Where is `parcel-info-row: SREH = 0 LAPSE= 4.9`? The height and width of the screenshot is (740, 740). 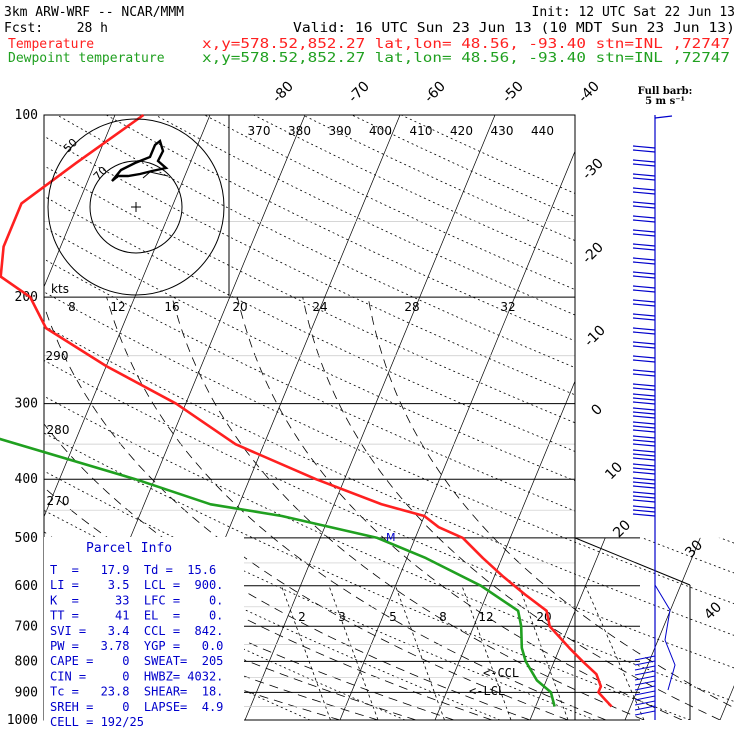 parcel-info-row: SREH = 0 LAPSE= 4.9 is located at coordinates (136, 707).